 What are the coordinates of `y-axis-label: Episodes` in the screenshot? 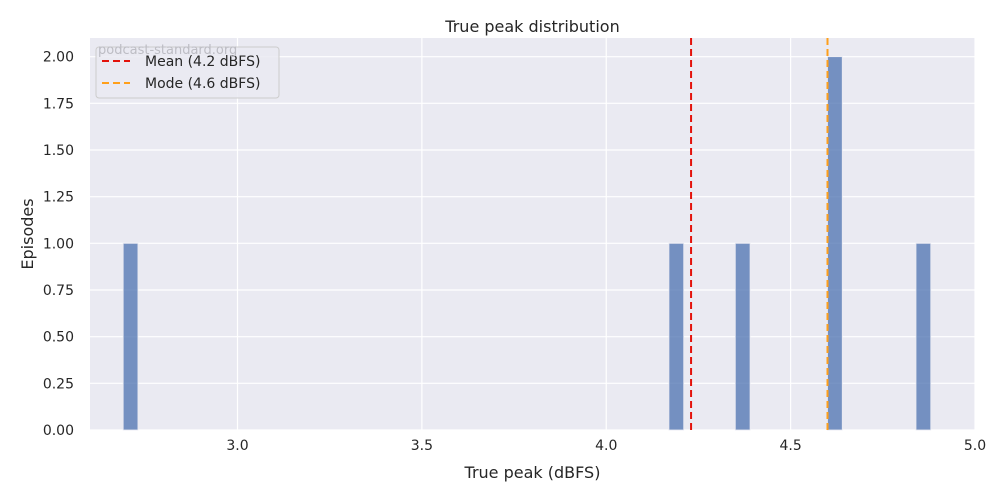 It's located at (27, 233).